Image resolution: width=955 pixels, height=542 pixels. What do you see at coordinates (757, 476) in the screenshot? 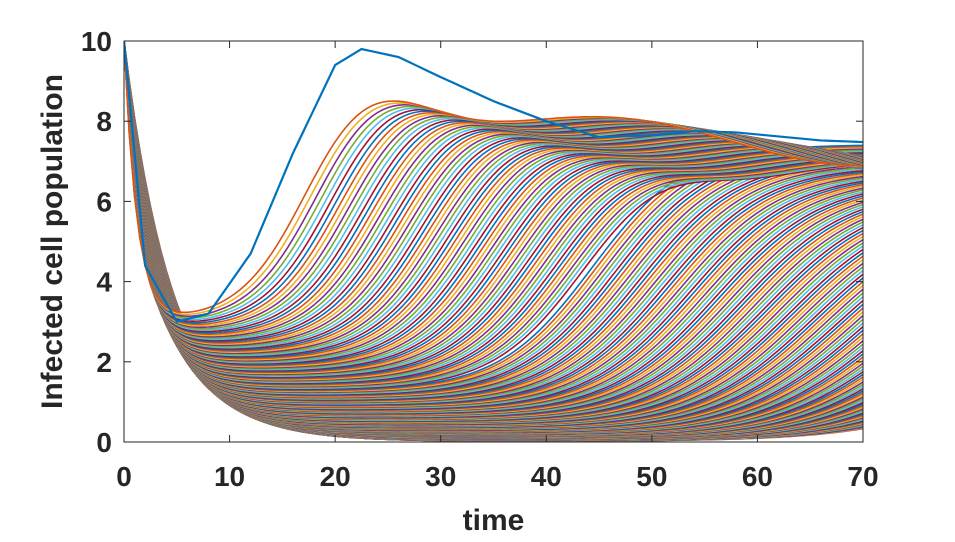
I see `x-tick-label: 60` at bounding box center [757, 476].